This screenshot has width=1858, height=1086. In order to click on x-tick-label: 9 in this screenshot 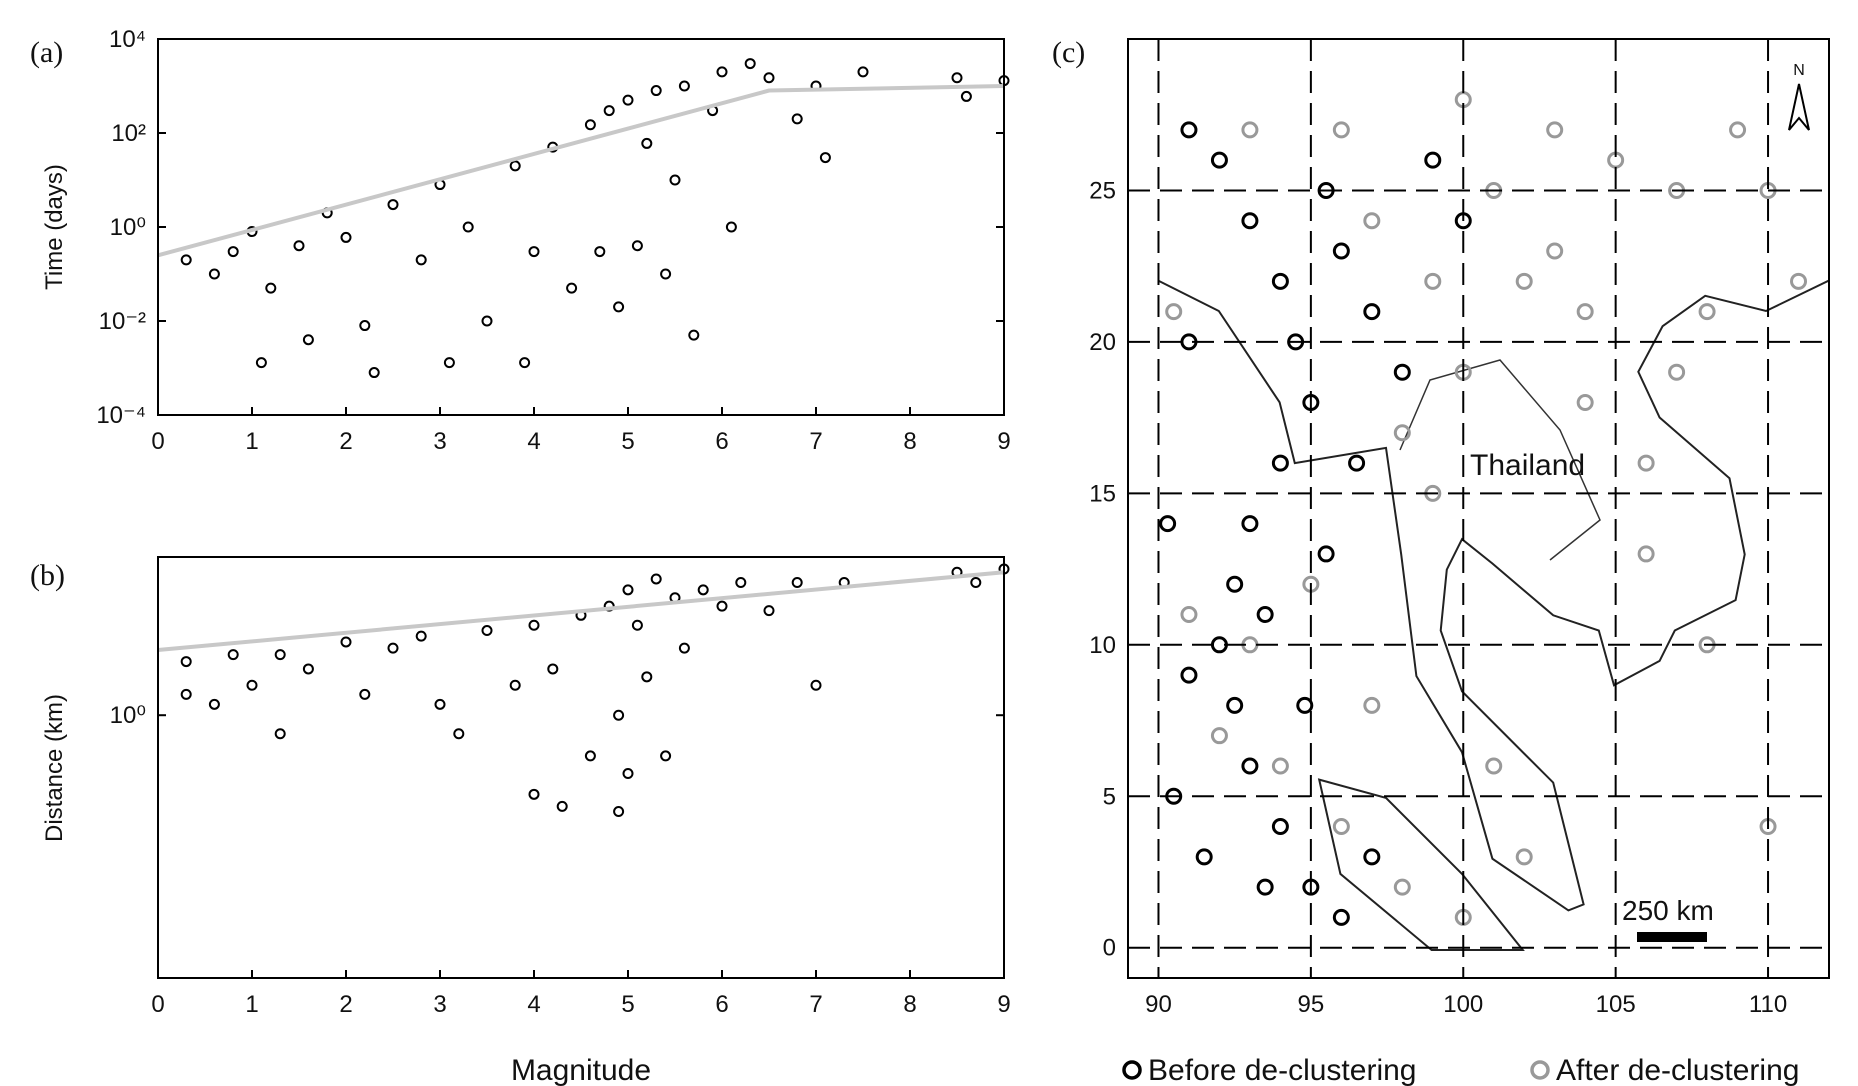, I will do `click(1003, 1004)`.